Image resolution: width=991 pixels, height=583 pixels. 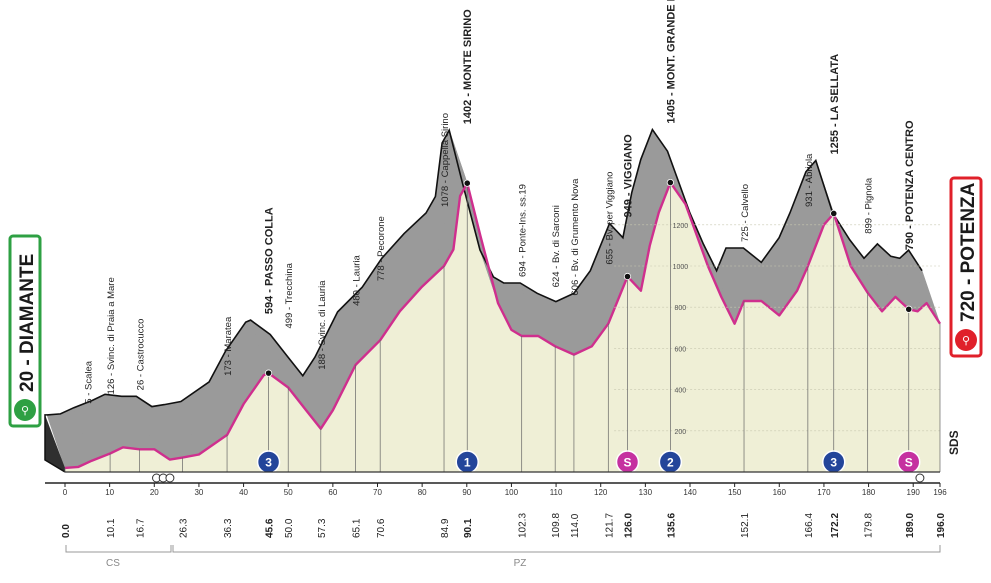 I want to click on waypoint-label: 624 - Bv. di Sarconi, so click(x=556, y=246).